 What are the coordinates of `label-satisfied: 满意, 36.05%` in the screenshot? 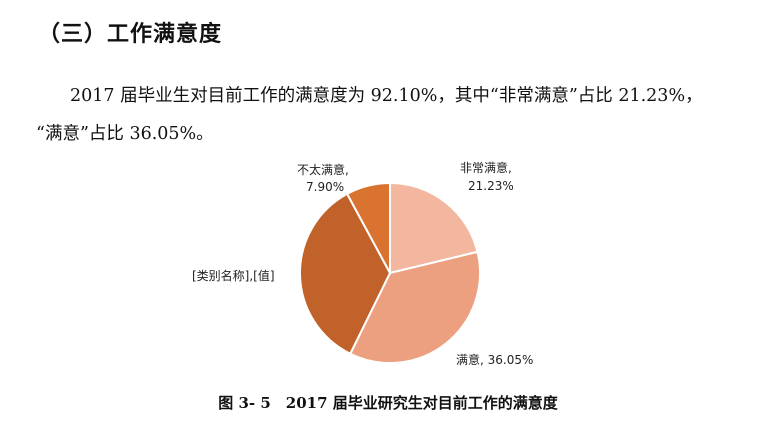 It's located at (494, 359).